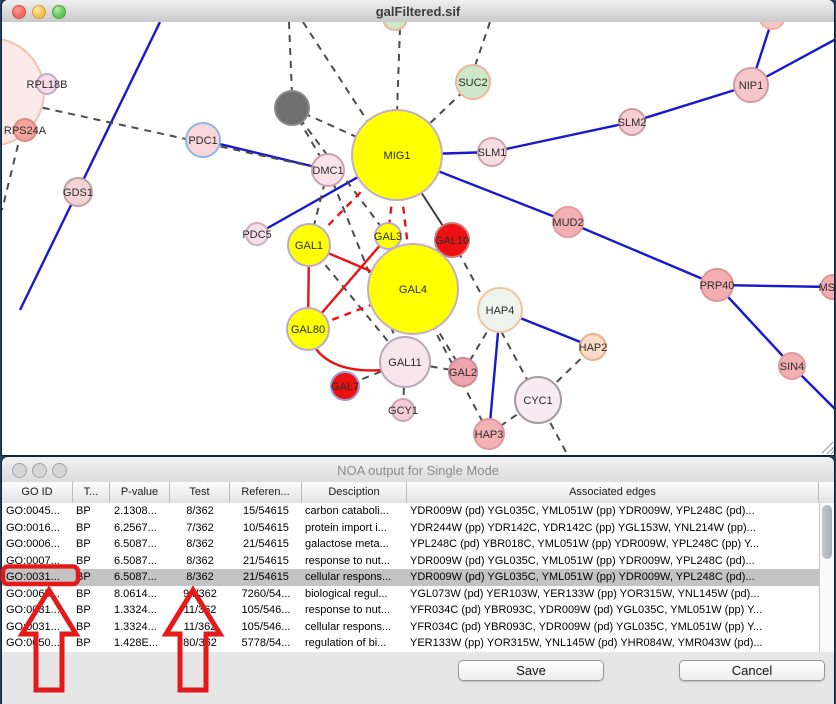  Describe the element at coordinates (39, 12) in the screenshot. I see `minimize-button` at that location.